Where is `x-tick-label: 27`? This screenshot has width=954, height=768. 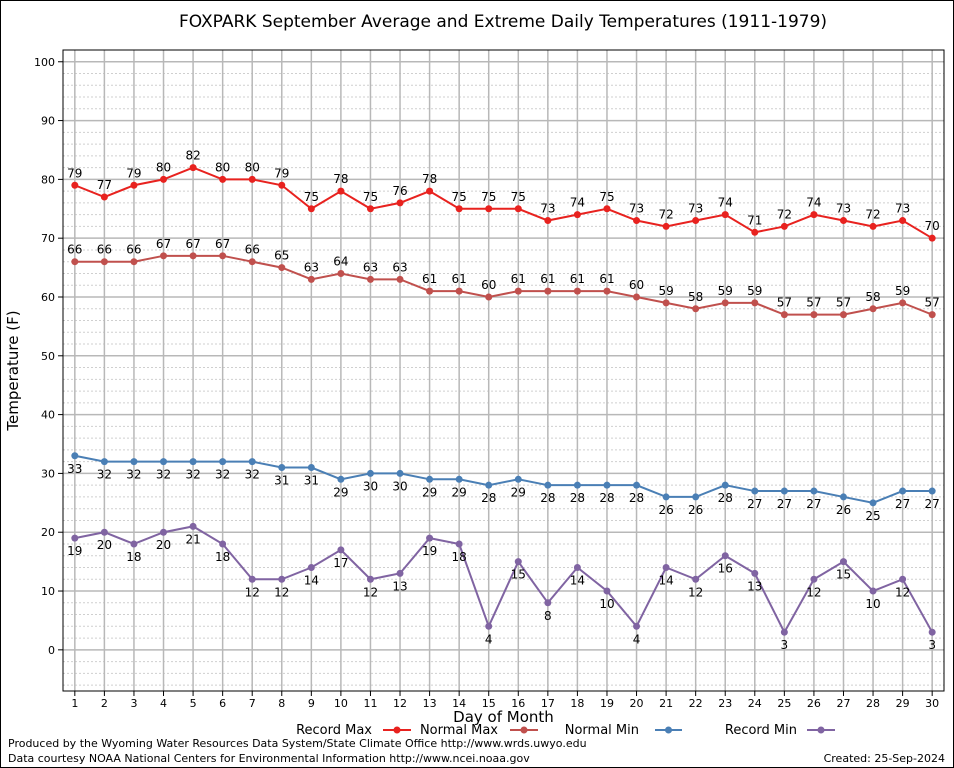
x-tick-label: 27 is located at coordinates (843, 703).